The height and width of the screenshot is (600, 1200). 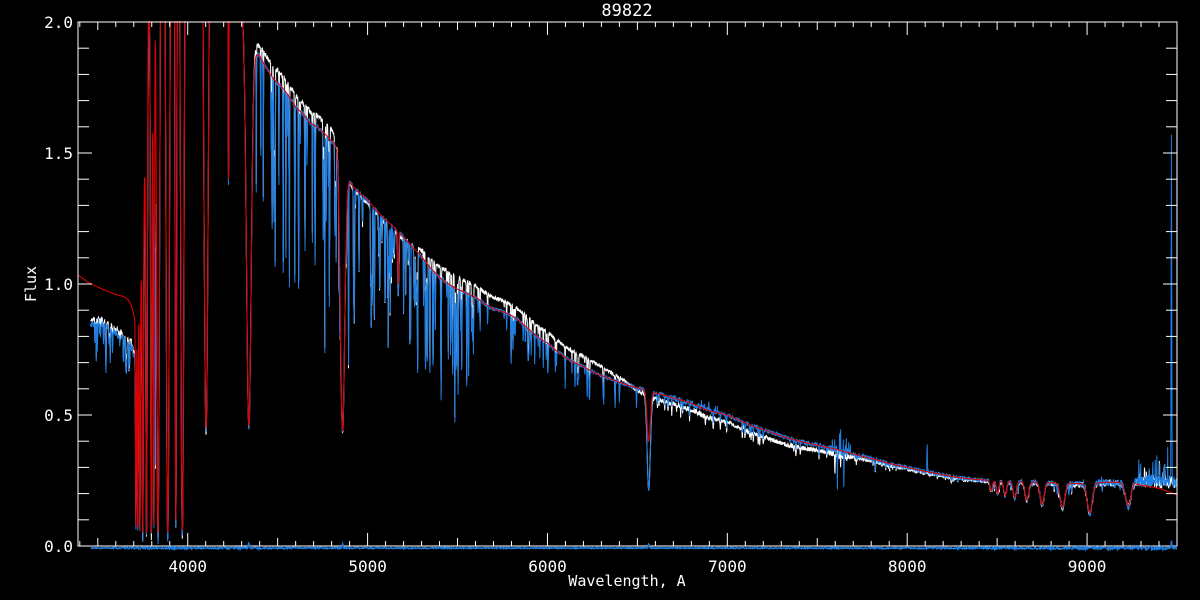 I want to click on residual-layer, so click(x=633, y=546).